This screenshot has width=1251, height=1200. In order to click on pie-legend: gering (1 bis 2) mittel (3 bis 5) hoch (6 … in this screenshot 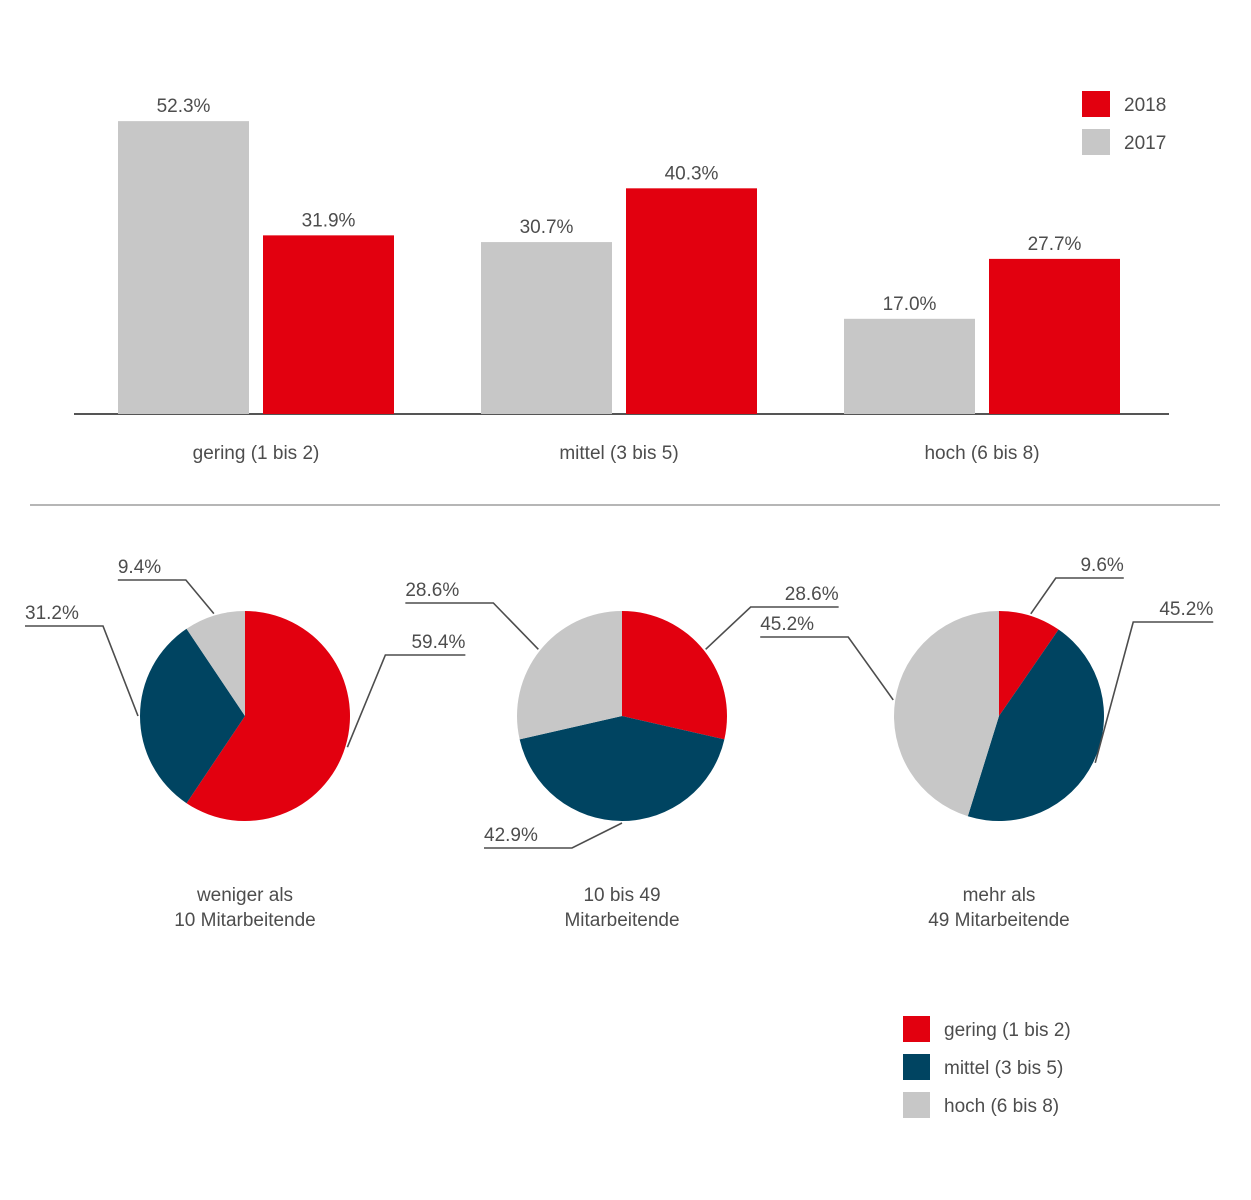, I will do `click(987, 1067)`.